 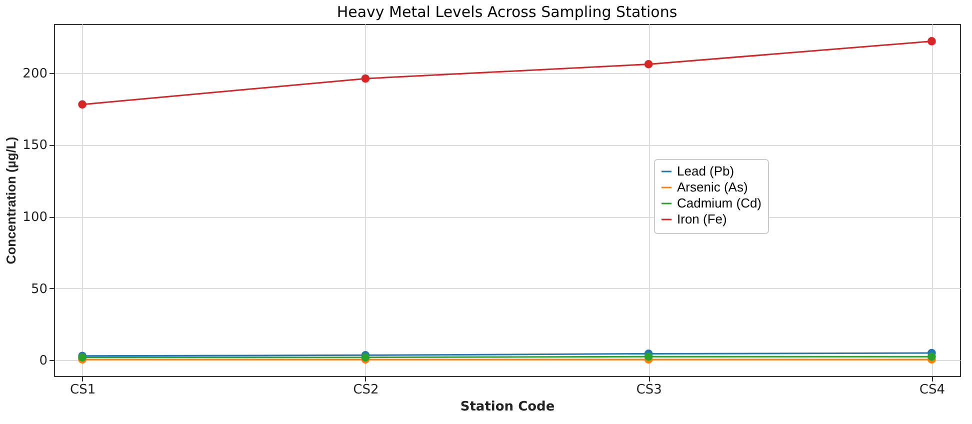 I want to click on y-tick-label: 50, so click(x=39, y=289).